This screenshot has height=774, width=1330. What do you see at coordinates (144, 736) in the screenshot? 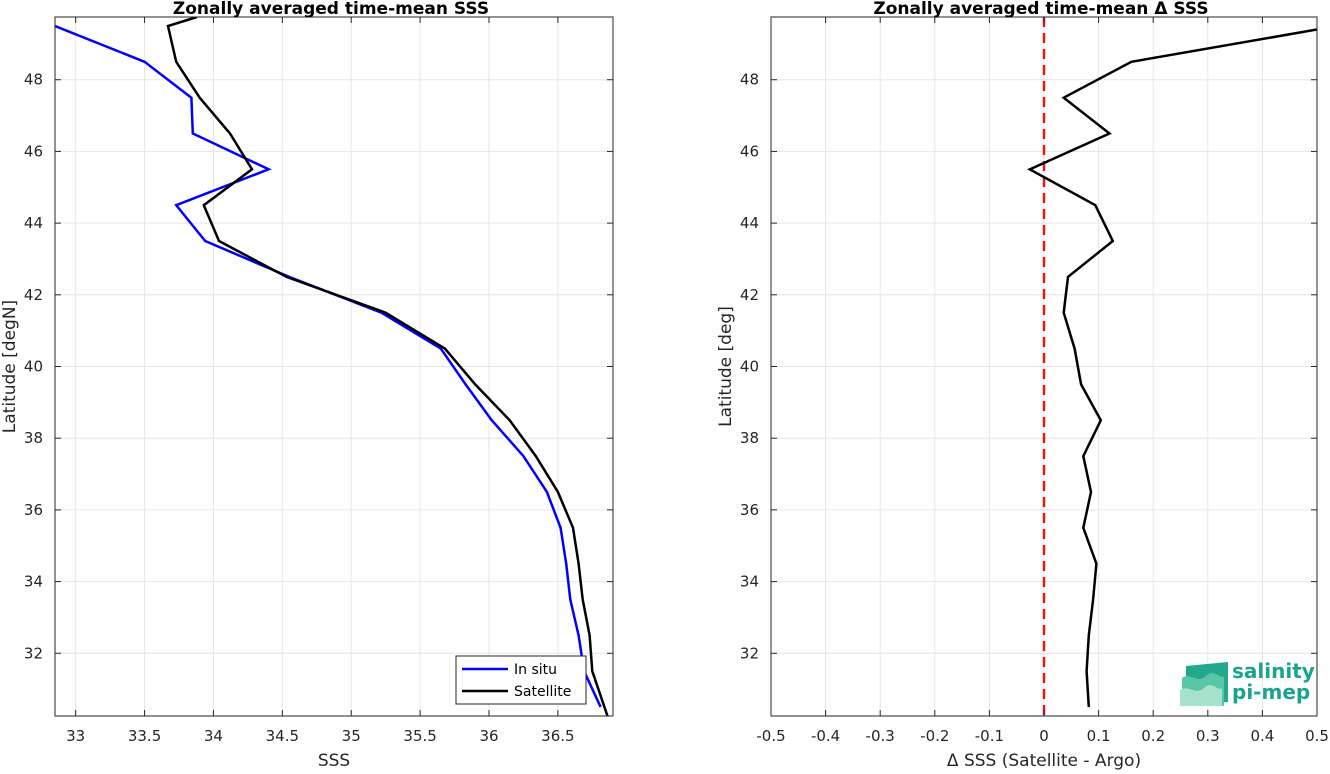
I see `sss-x-tick-label: 33.5` at bounding box center [144, 736].